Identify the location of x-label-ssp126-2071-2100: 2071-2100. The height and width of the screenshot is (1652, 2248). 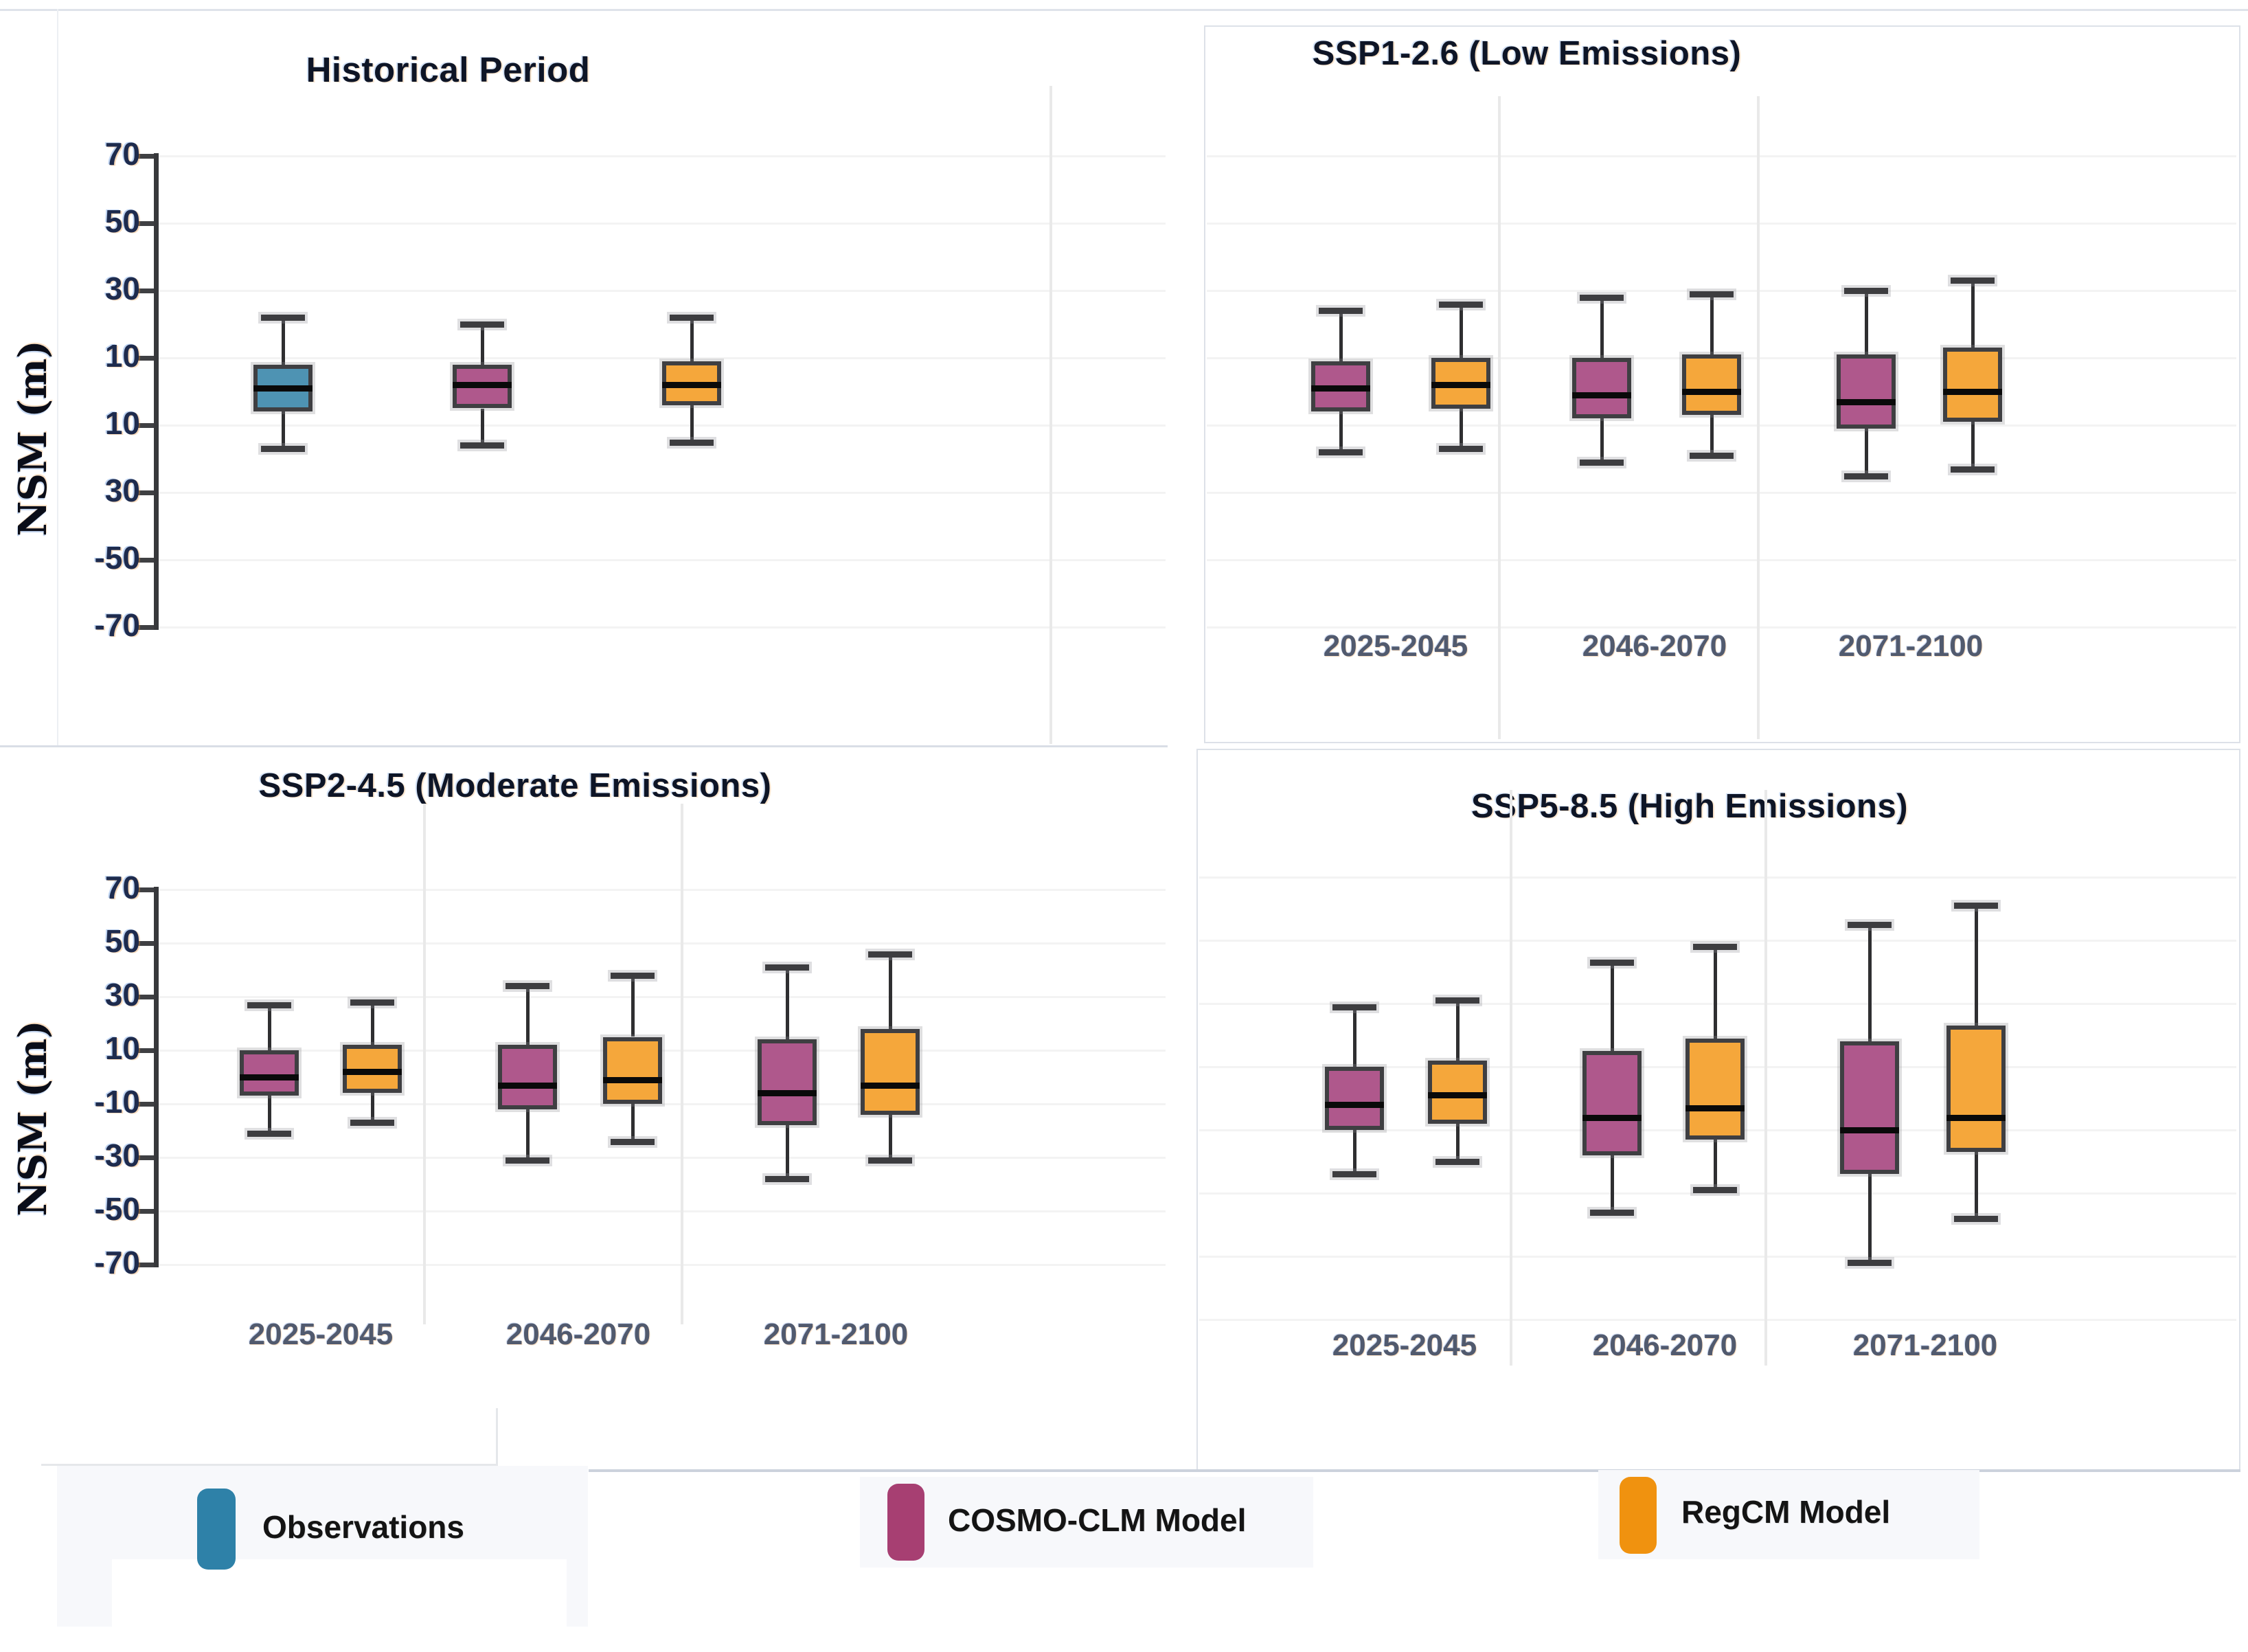
(1911, 646).